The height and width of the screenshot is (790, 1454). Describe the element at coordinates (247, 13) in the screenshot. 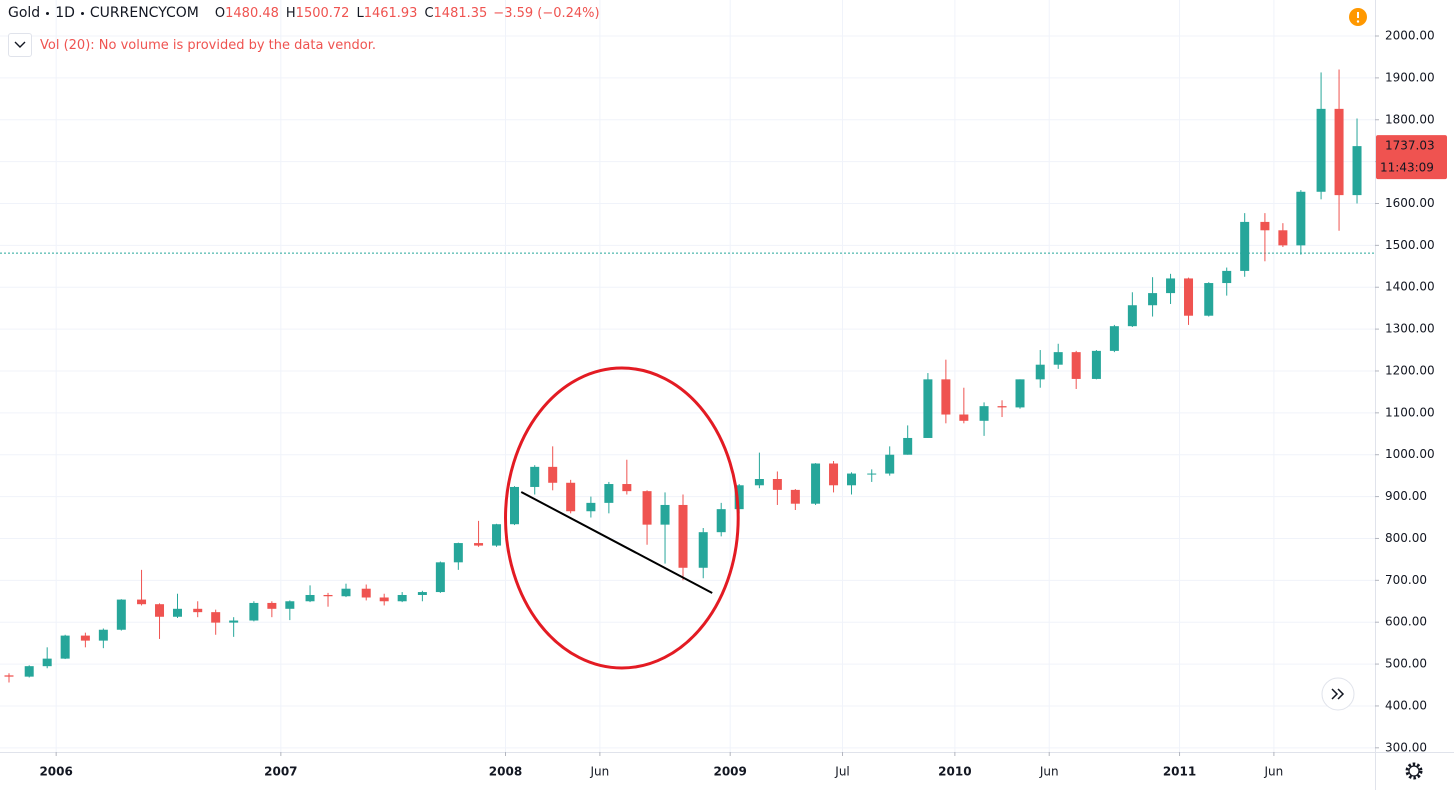

I see `ohlc-item: O1480.48` at that location.